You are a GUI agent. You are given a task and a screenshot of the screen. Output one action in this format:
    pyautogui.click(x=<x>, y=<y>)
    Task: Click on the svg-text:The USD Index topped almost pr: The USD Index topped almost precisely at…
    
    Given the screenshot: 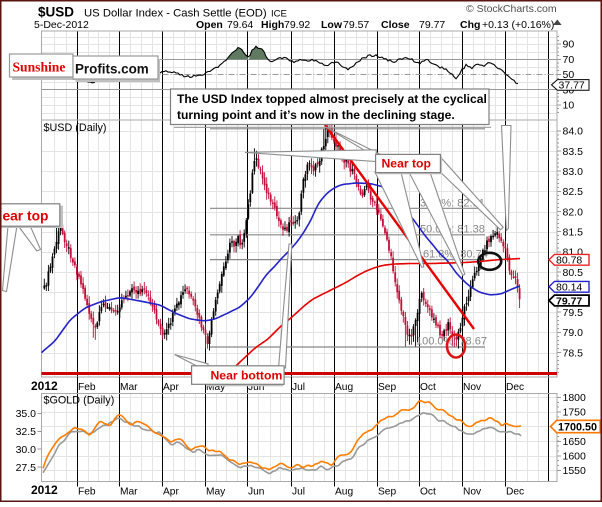 What is the action you would take?
    pyautogui.click(x=332, y=99)
    